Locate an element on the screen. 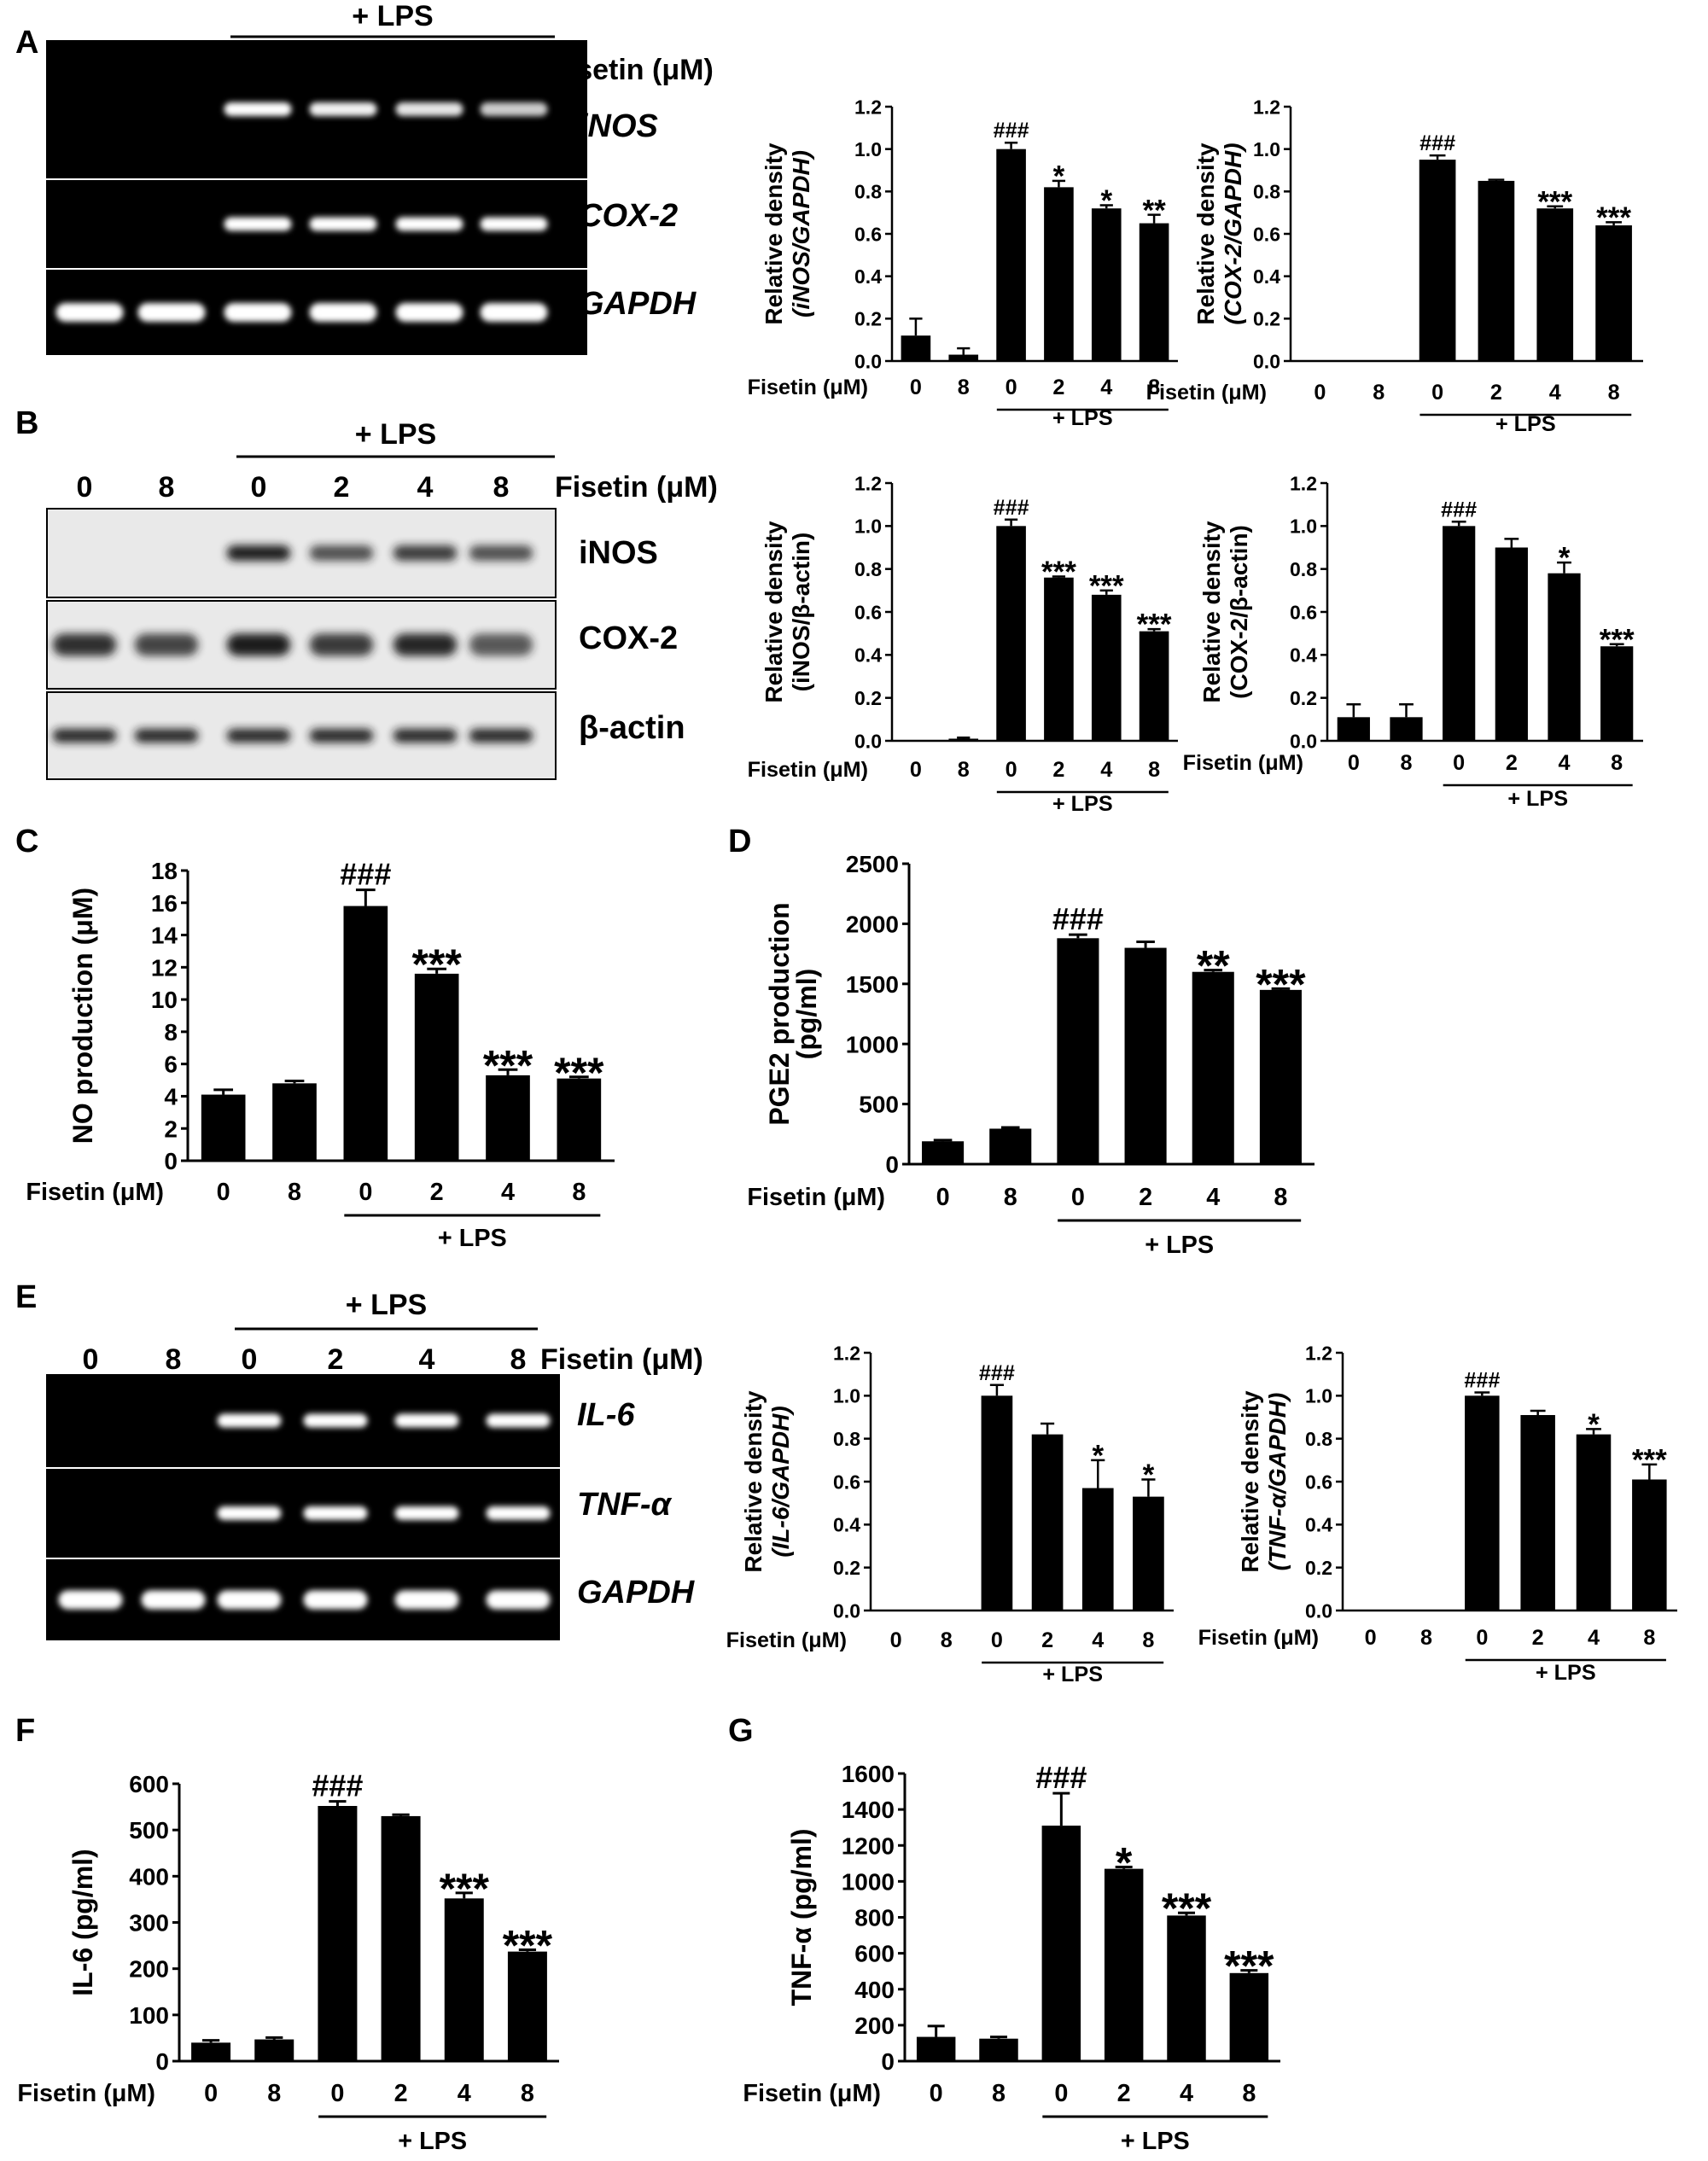 The image size is (1708, 2161). y-tick-label: 800 is located at coordinates (875, 1918).